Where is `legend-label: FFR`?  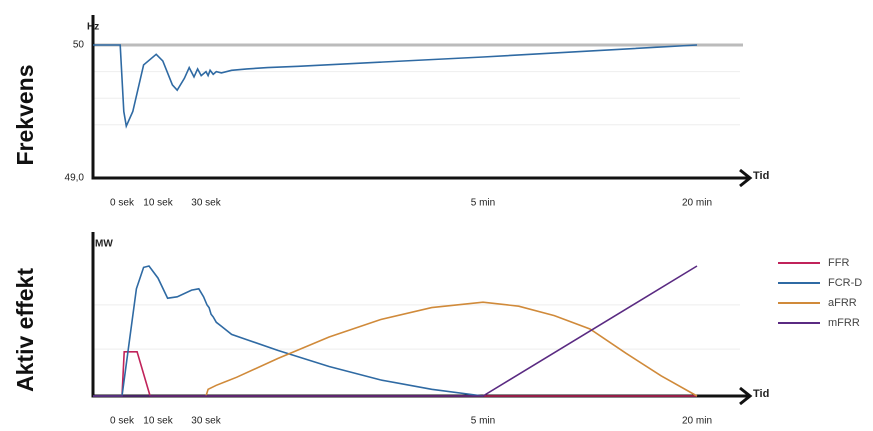
legend-label: FFR is located at coordinates (838, 263).